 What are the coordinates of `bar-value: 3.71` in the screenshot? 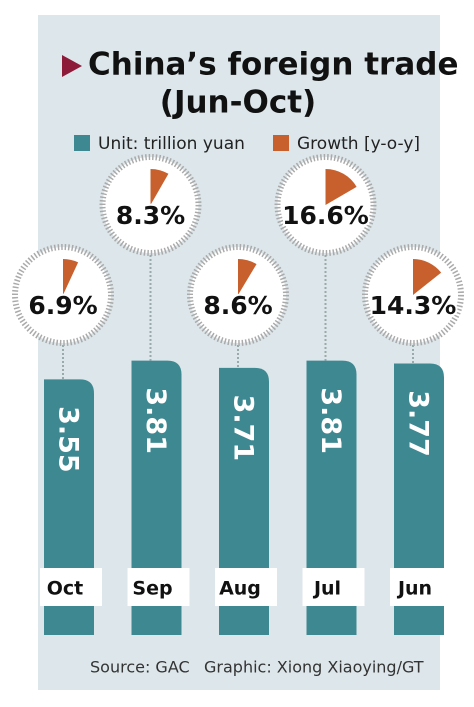 It's located at (243, 428).